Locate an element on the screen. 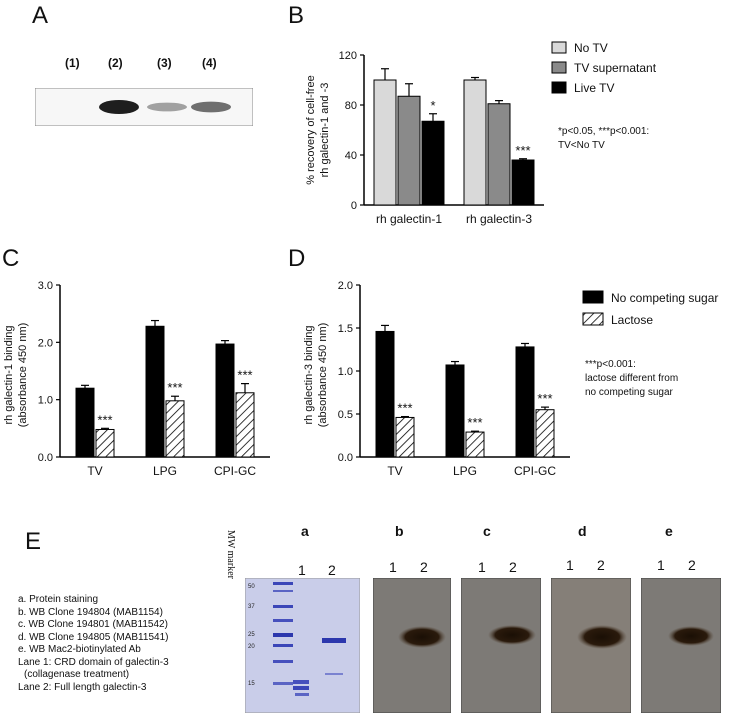  mw-tick: 50 is located at coordinates (251, 587).